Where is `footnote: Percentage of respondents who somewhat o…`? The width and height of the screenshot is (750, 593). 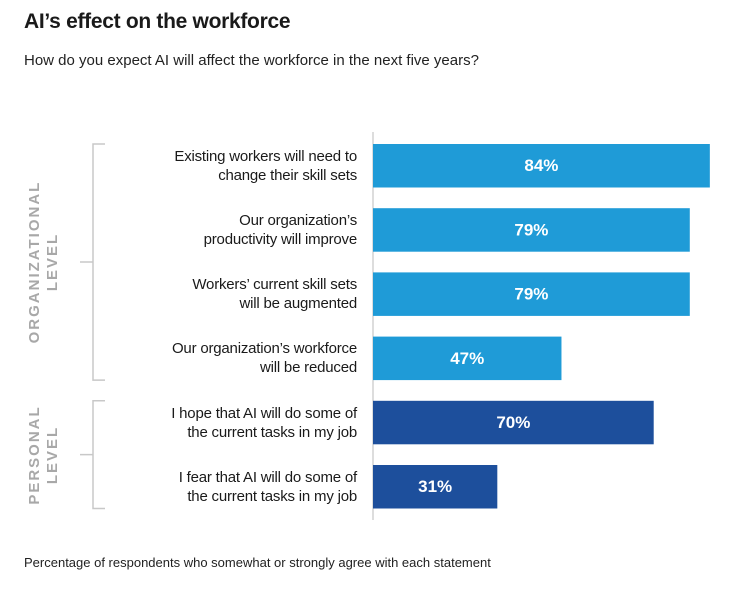
footnote: Percentage of respondents who somewhat o… is located at coordinates (257, 562).